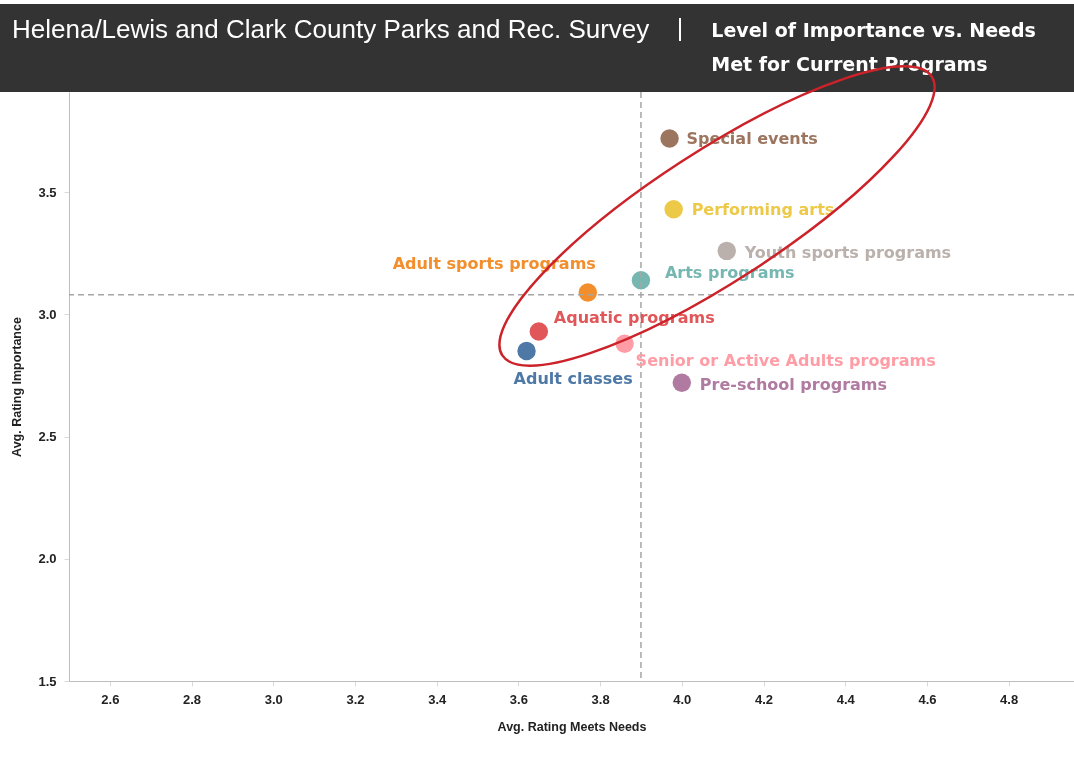  What do you see at coordinates (273, 699) in the screenshot?
I see `x-tick-label: 3.0` at bounding box center [273, 699].